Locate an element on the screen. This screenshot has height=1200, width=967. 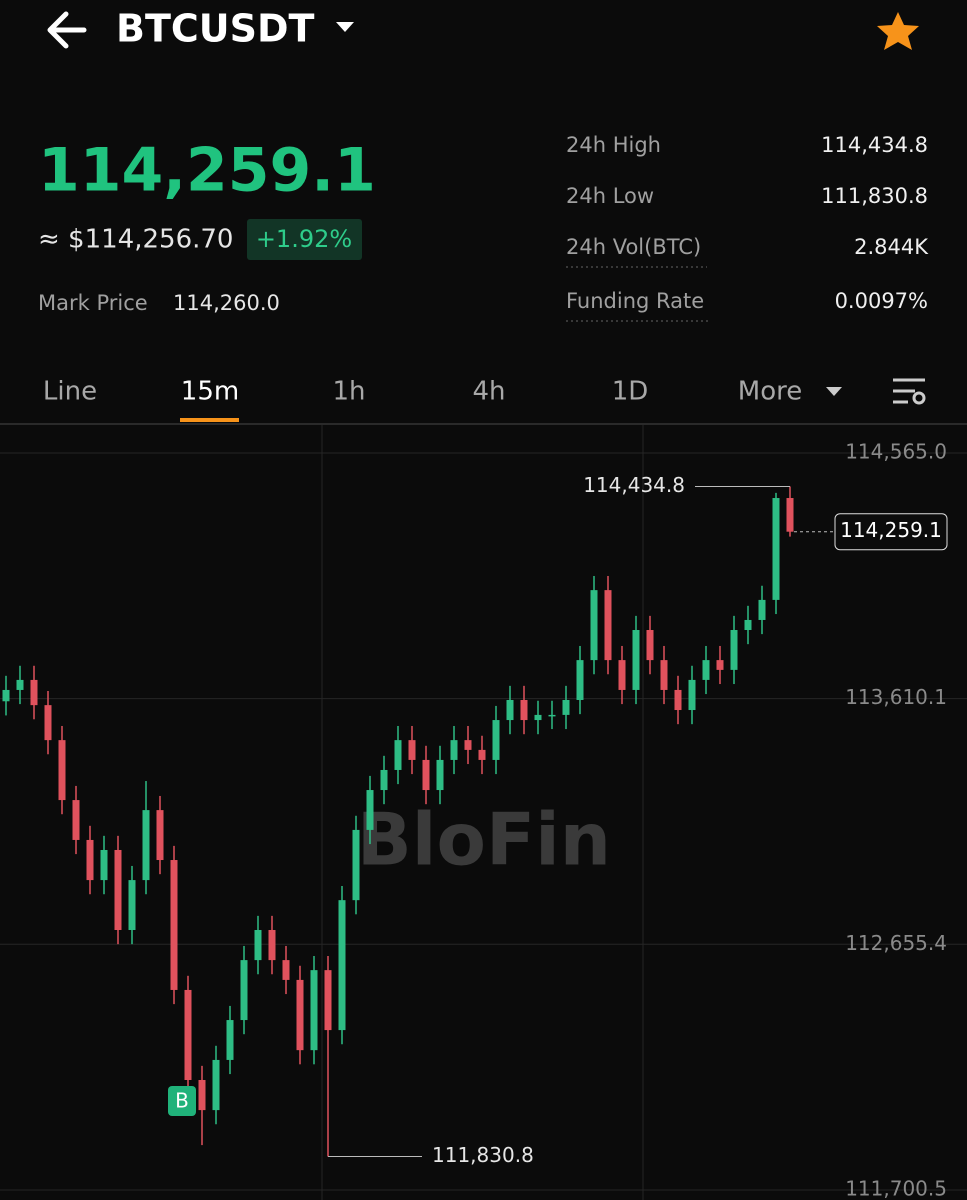
stat-value: 0.0097% is located at coordinates (881, 301).